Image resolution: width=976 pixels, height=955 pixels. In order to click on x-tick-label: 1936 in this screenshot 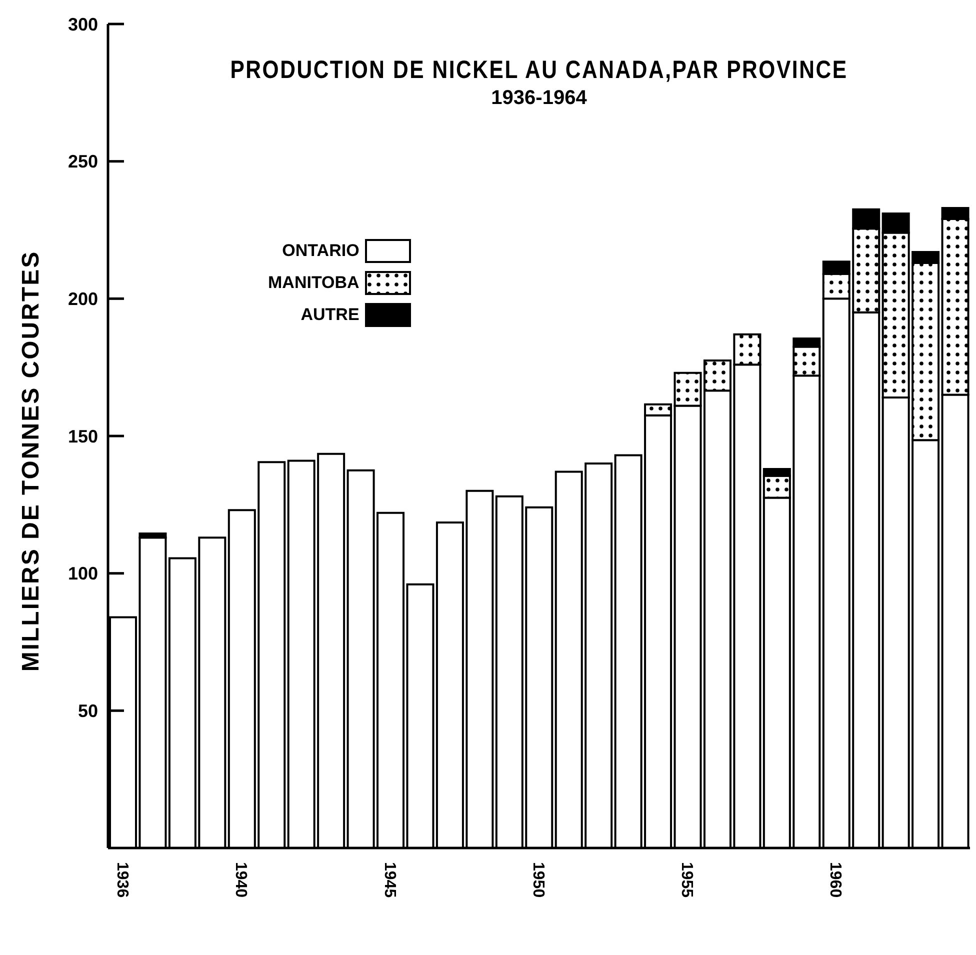, I will do `click(121, 880)`.